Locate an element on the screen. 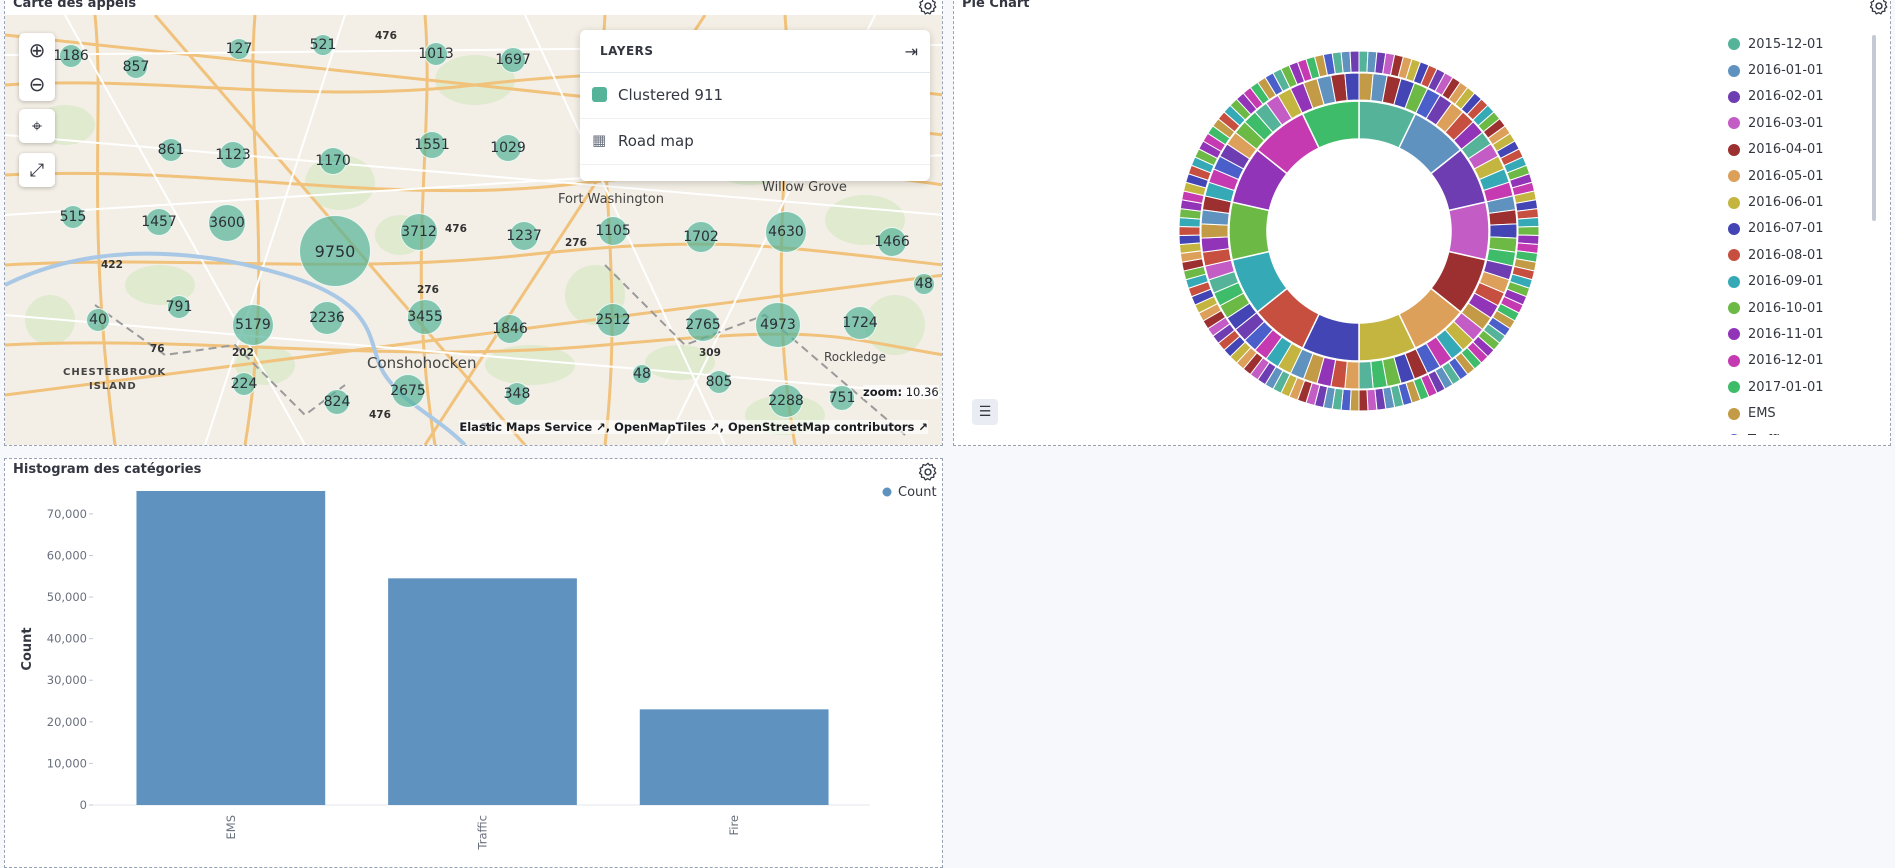 Image resolution: width=1895 pixels, height=868 pixels. cluster-marker: 1846 is located at coordinates (510, 329).